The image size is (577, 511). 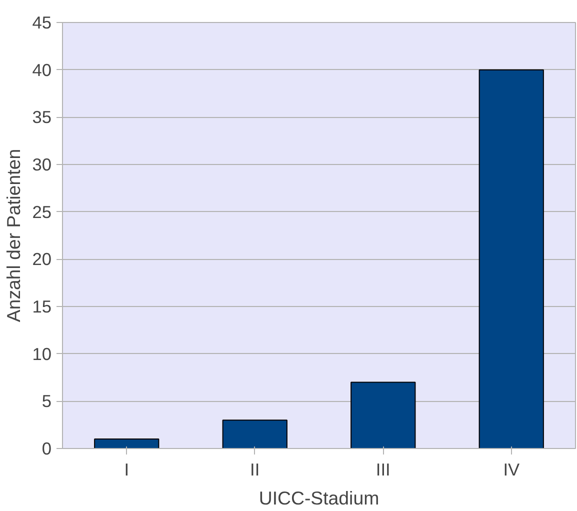 I want to click on x-axis-title: UICC-Stadium, so click(x=319, y=498).